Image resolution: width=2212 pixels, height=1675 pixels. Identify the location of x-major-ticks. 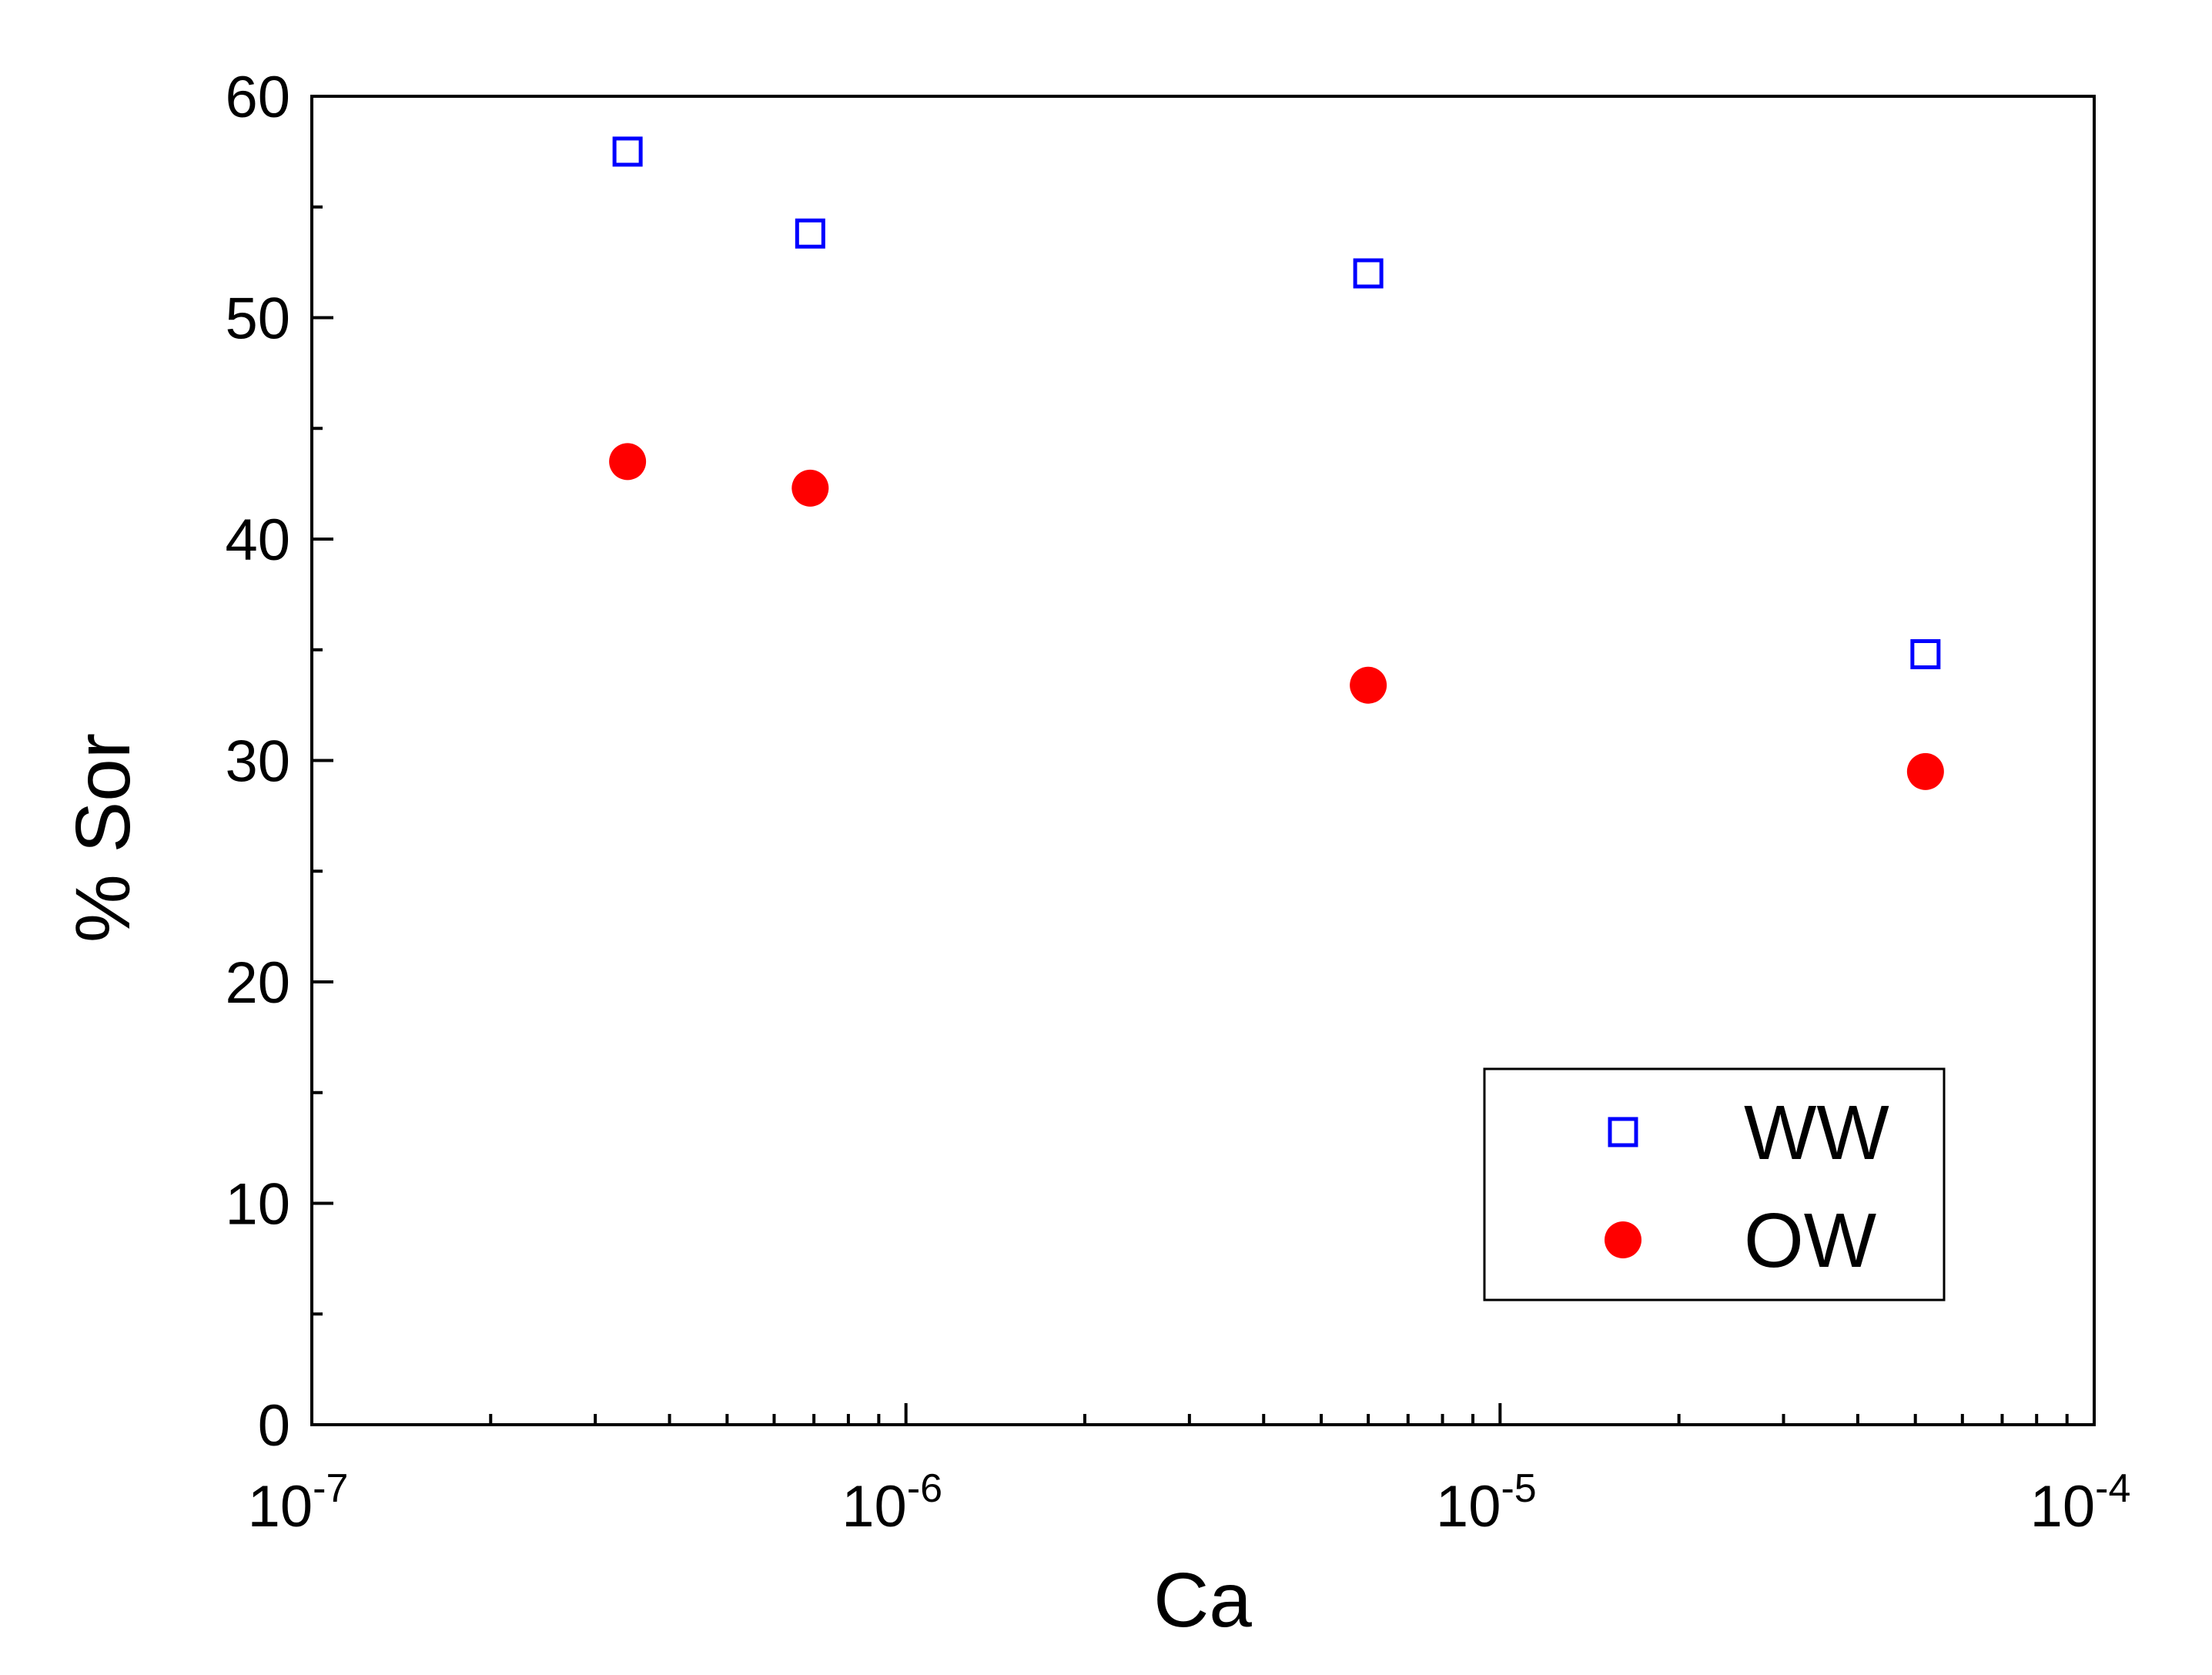
(1203, 1414).